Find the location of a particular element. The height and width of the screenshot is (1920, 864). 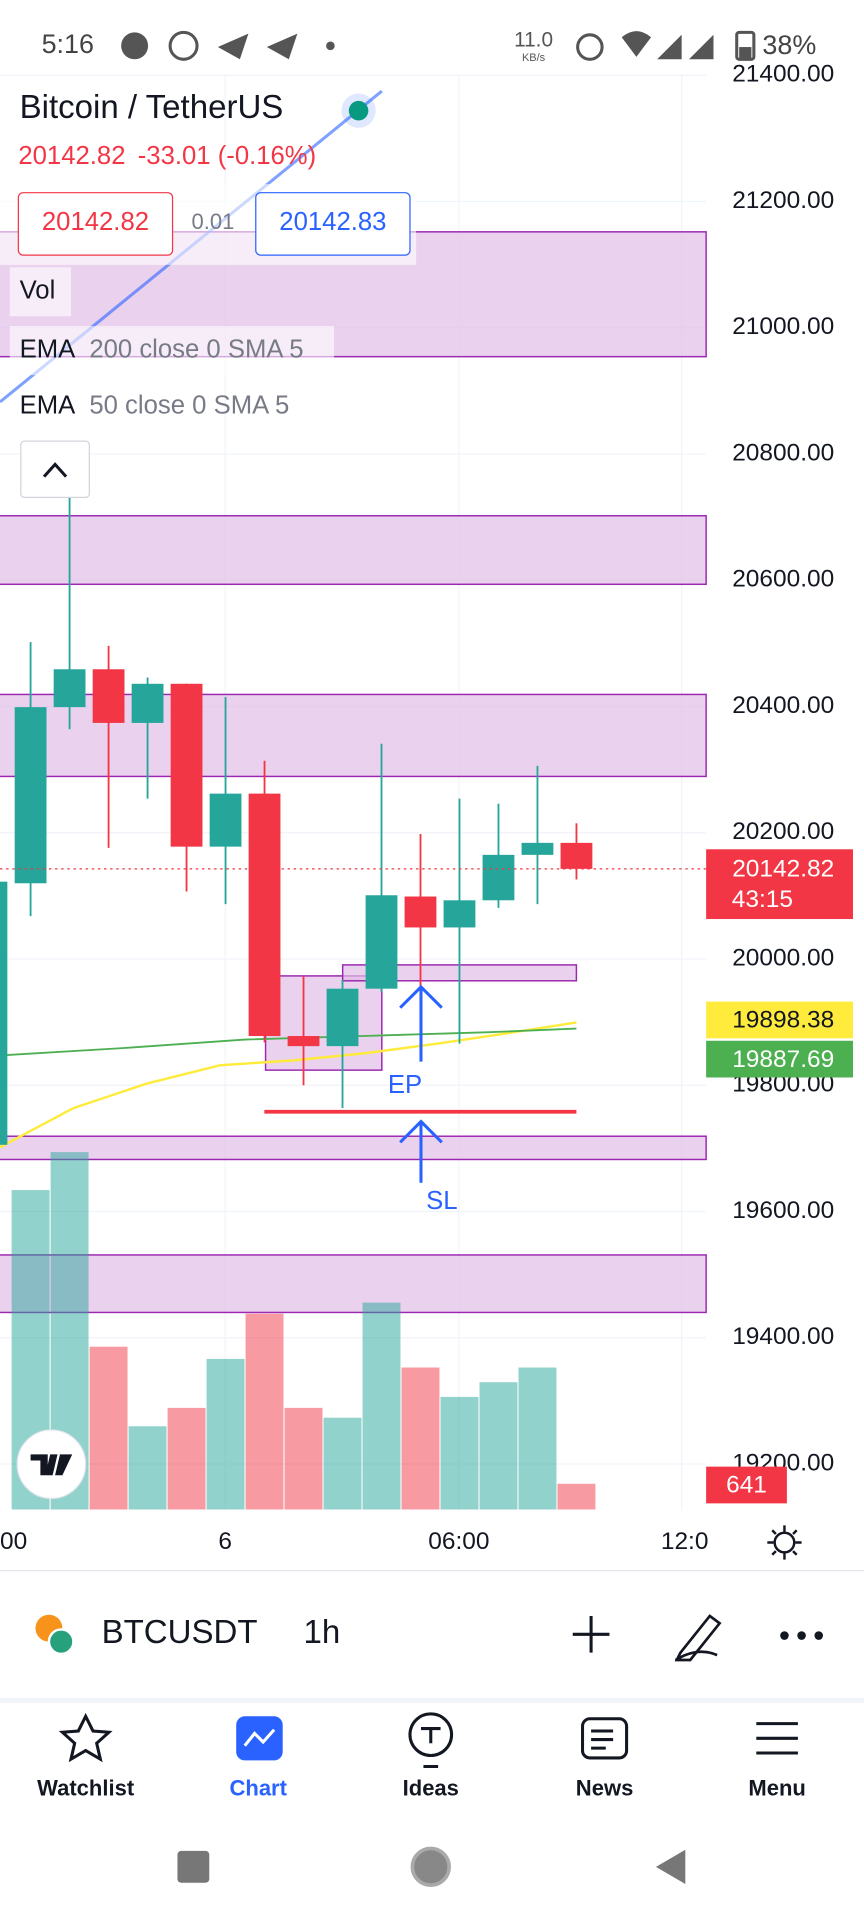

y-tick-label: 20000.00 is located at coordinates (783, 957).